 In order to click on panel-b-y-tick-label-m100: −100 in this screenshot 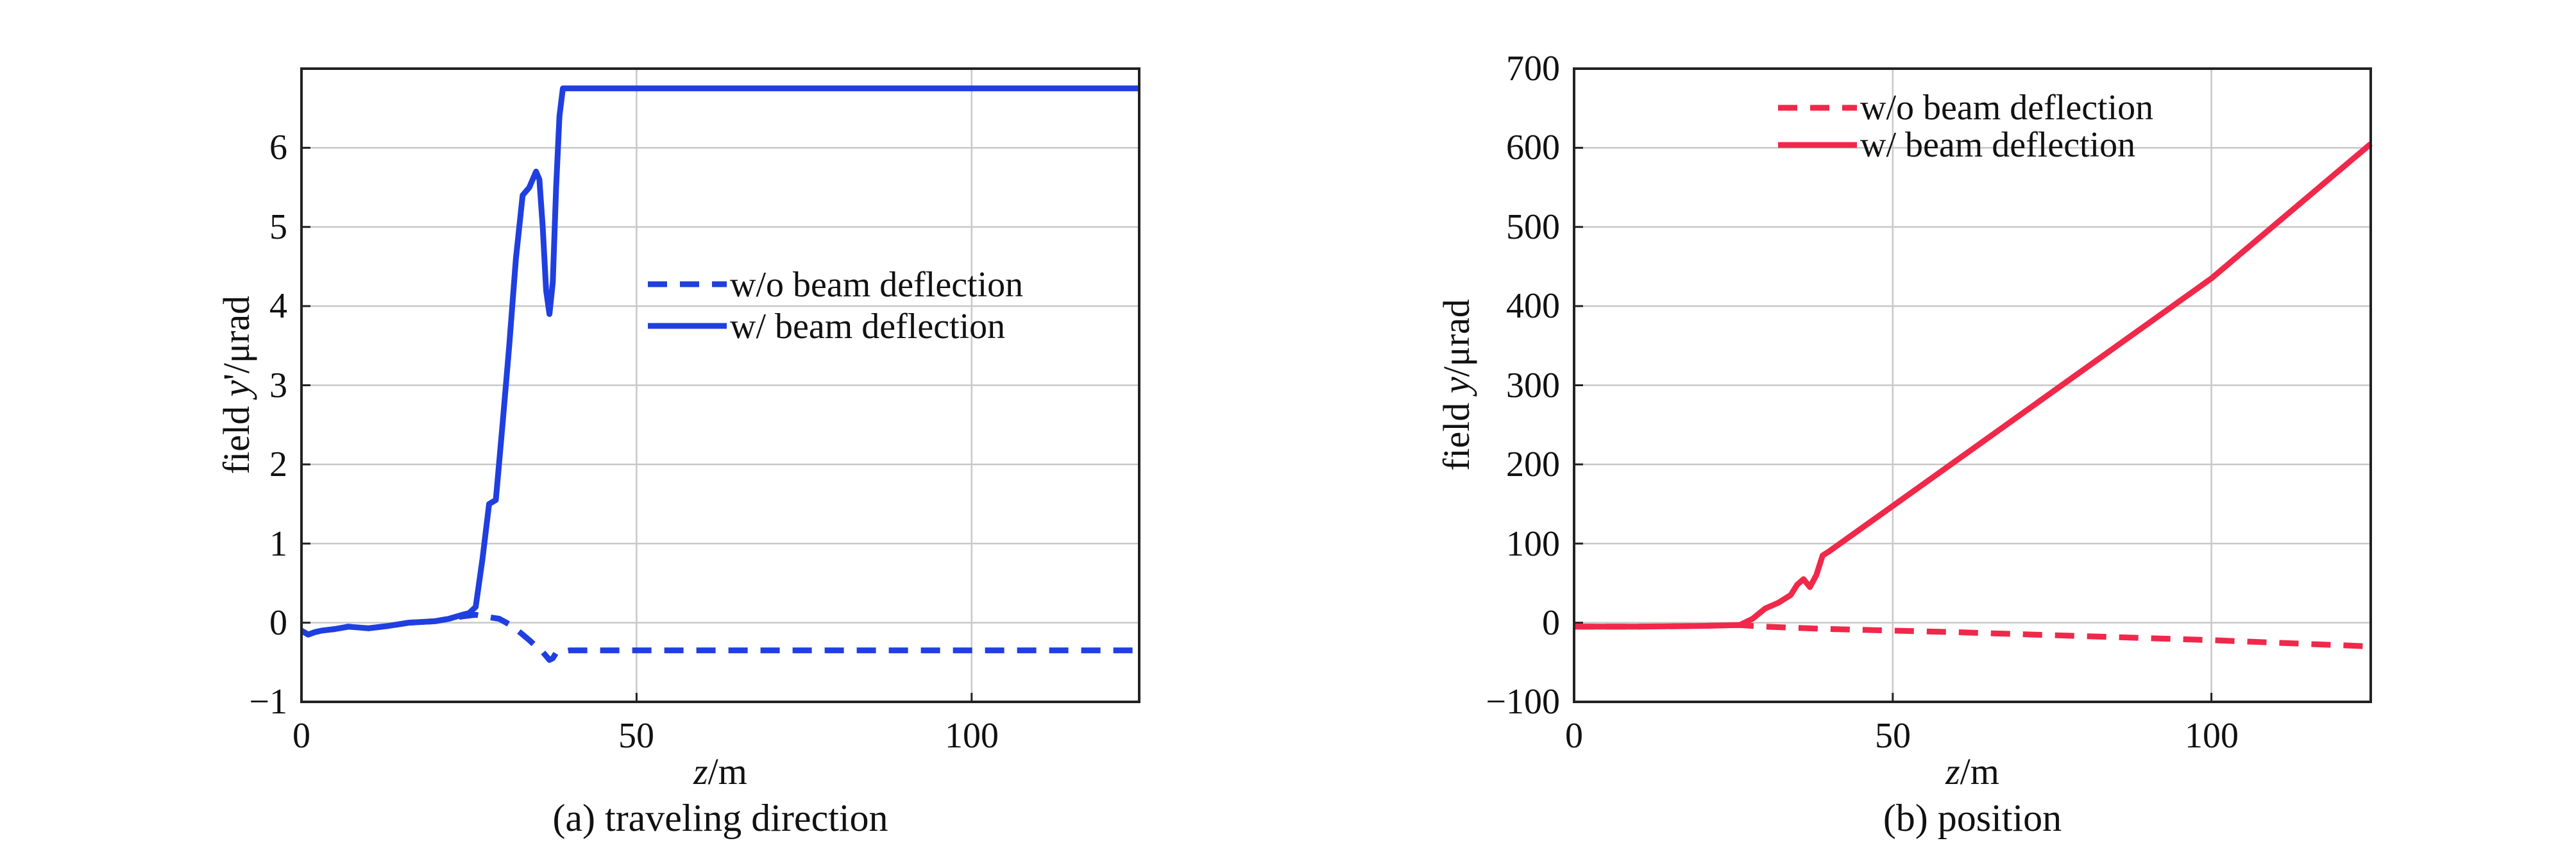, I will do `click(1523, 702)`.